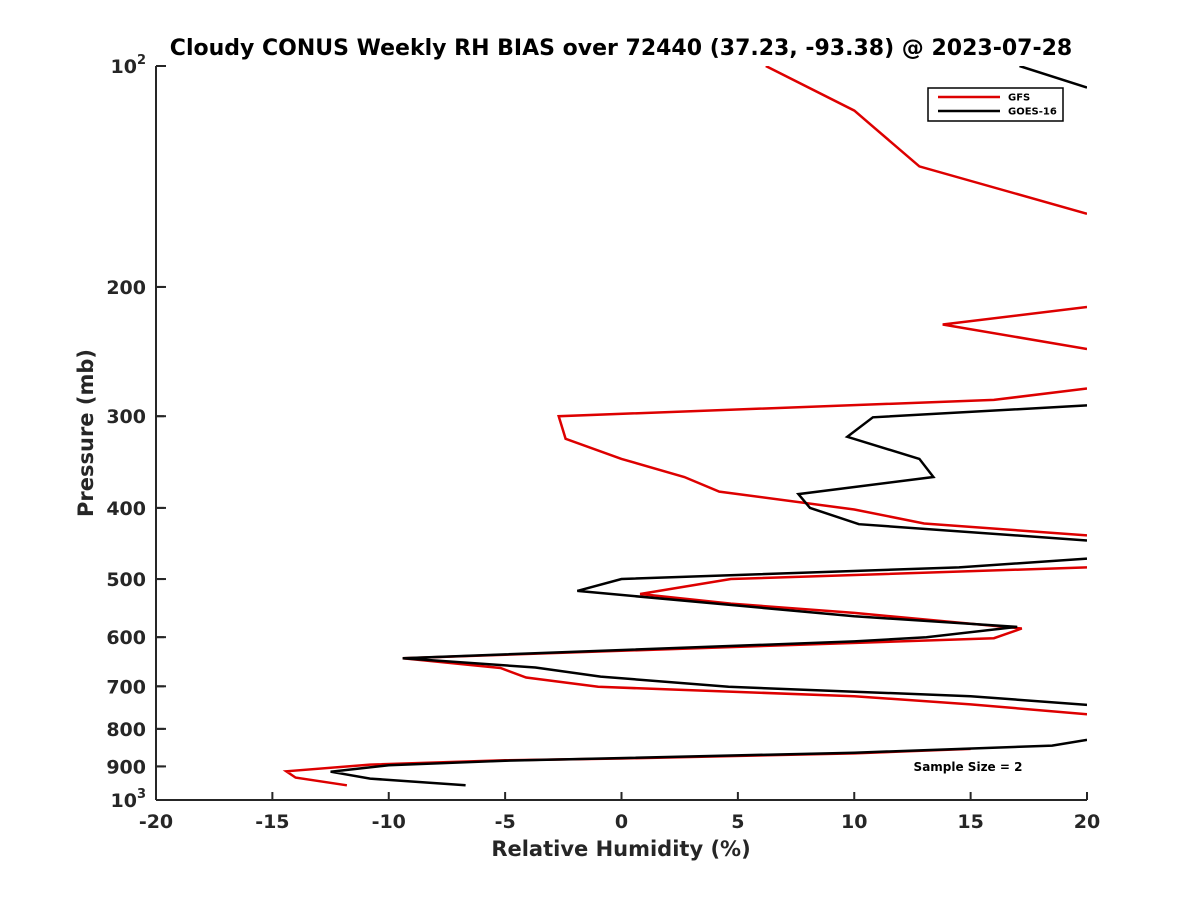  I want to click on x-tick-label: -20, so click(156, 822).